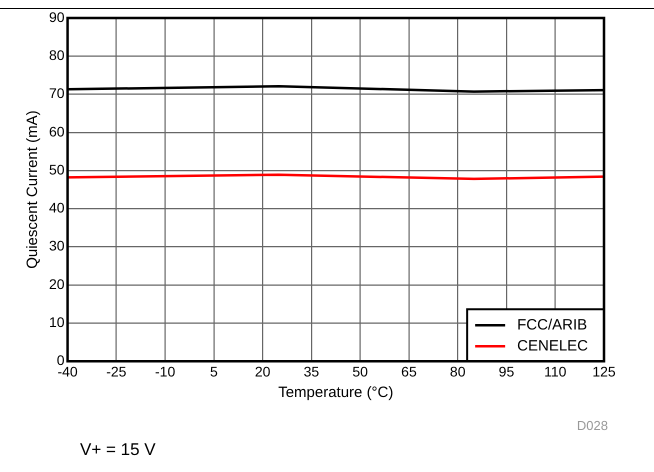 This screenshot has height=472, width=654. I want to click on y-tick-label: 50, so click(56, 169).